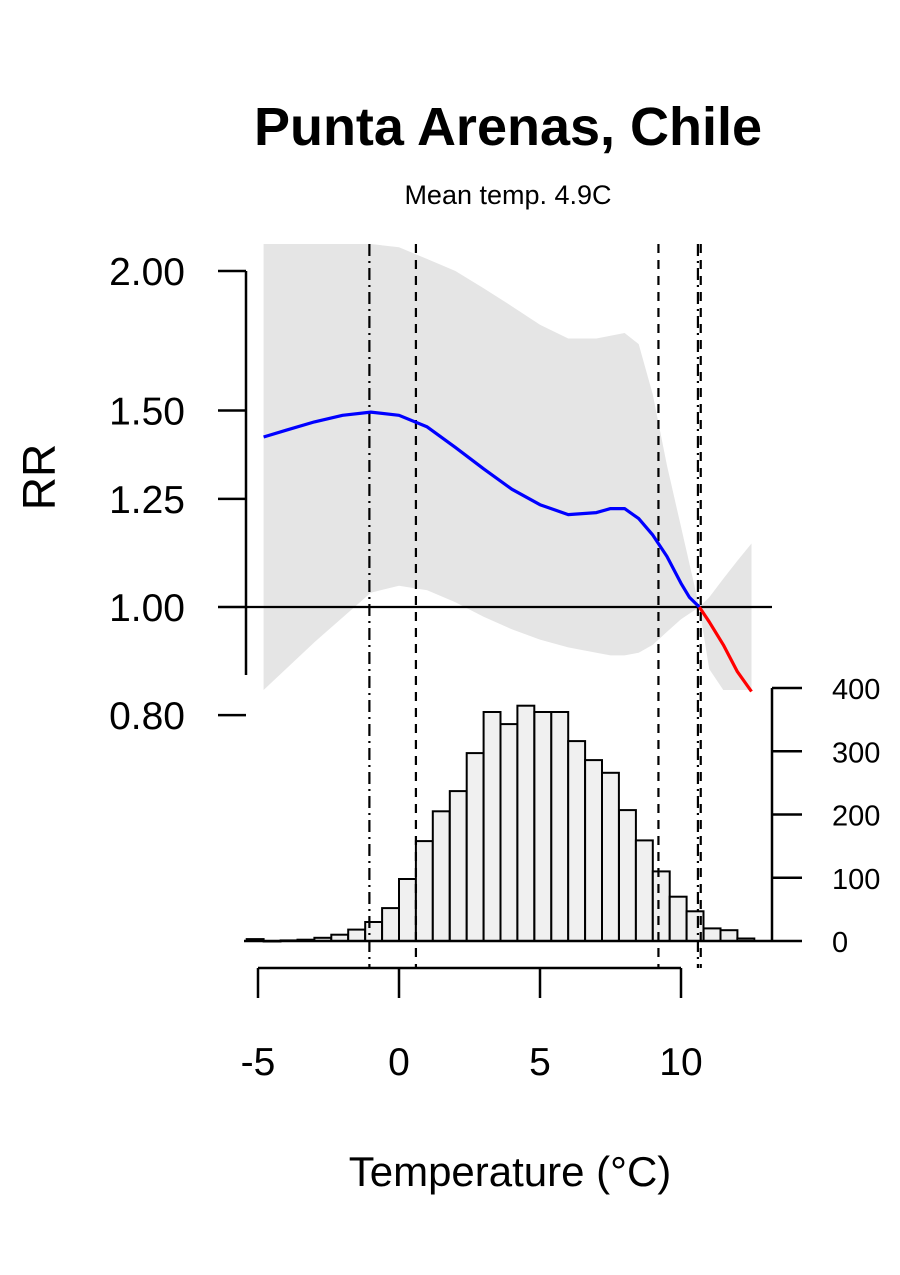  Describe the element at coordinates (147, 500) in the screenshot. I see `y-tick-label: 1.25` at that location.